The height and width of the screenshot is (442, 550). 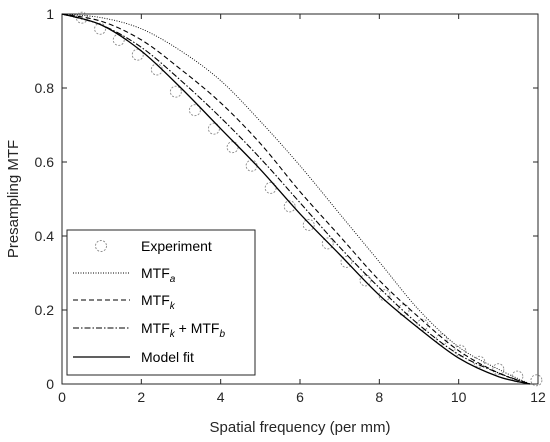 What do you see at coordinates (101, 246) in the screenshot?
I see `legend-marker-experiment` at bounding box center [101, 246].